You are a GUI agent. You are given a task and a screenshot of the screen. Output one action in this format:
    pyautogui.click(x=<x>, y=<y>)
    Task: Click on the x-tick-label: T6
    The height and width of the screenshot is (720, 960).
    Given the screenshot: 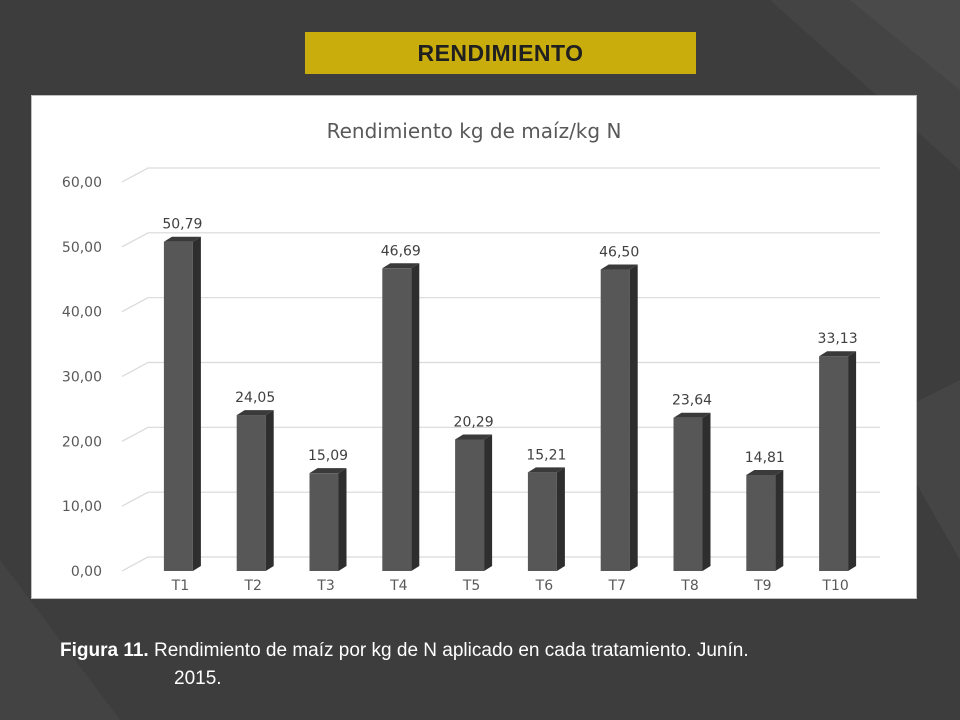 What is the action you would take?
    pyautogui.click(x=544, y=586)
    